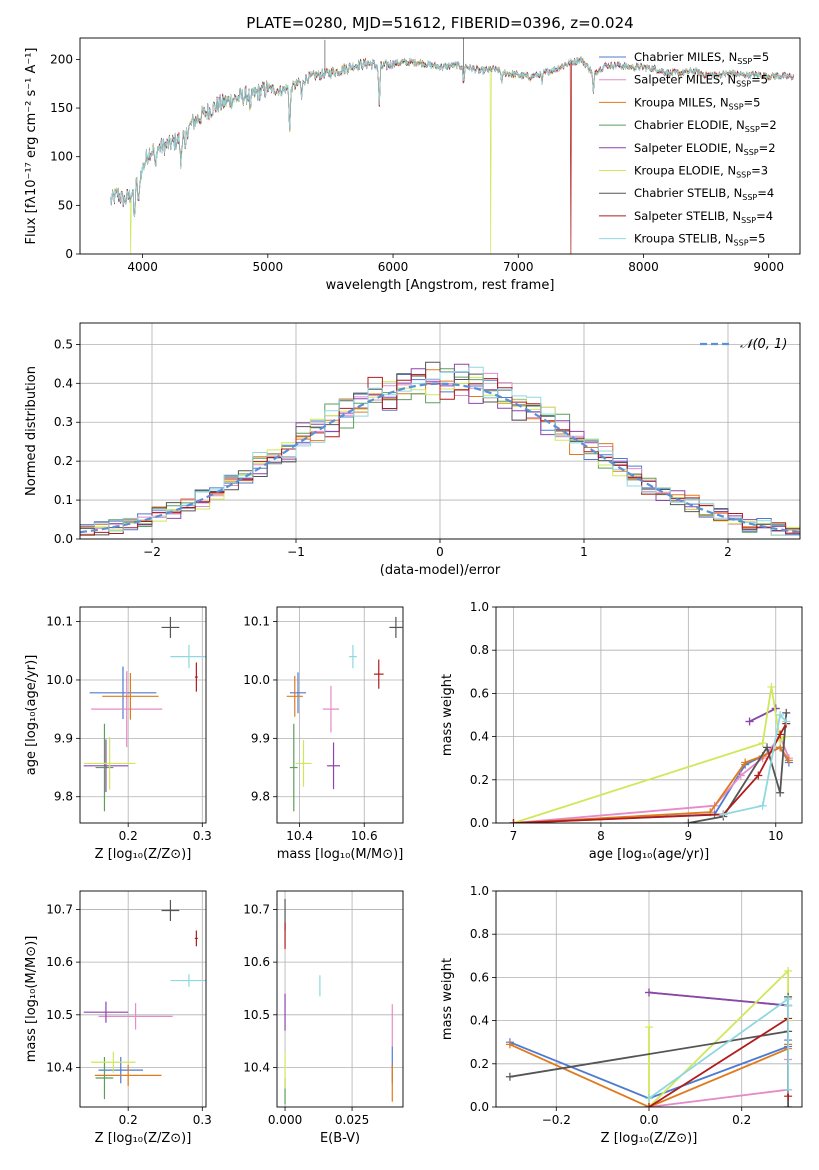 The height and width of the screenshot is (1170, 819). Describe the element at coordinates (701, 81) in the screenshot. I see `legend-label: Salpeter MILES, NSSP=5` at that location.